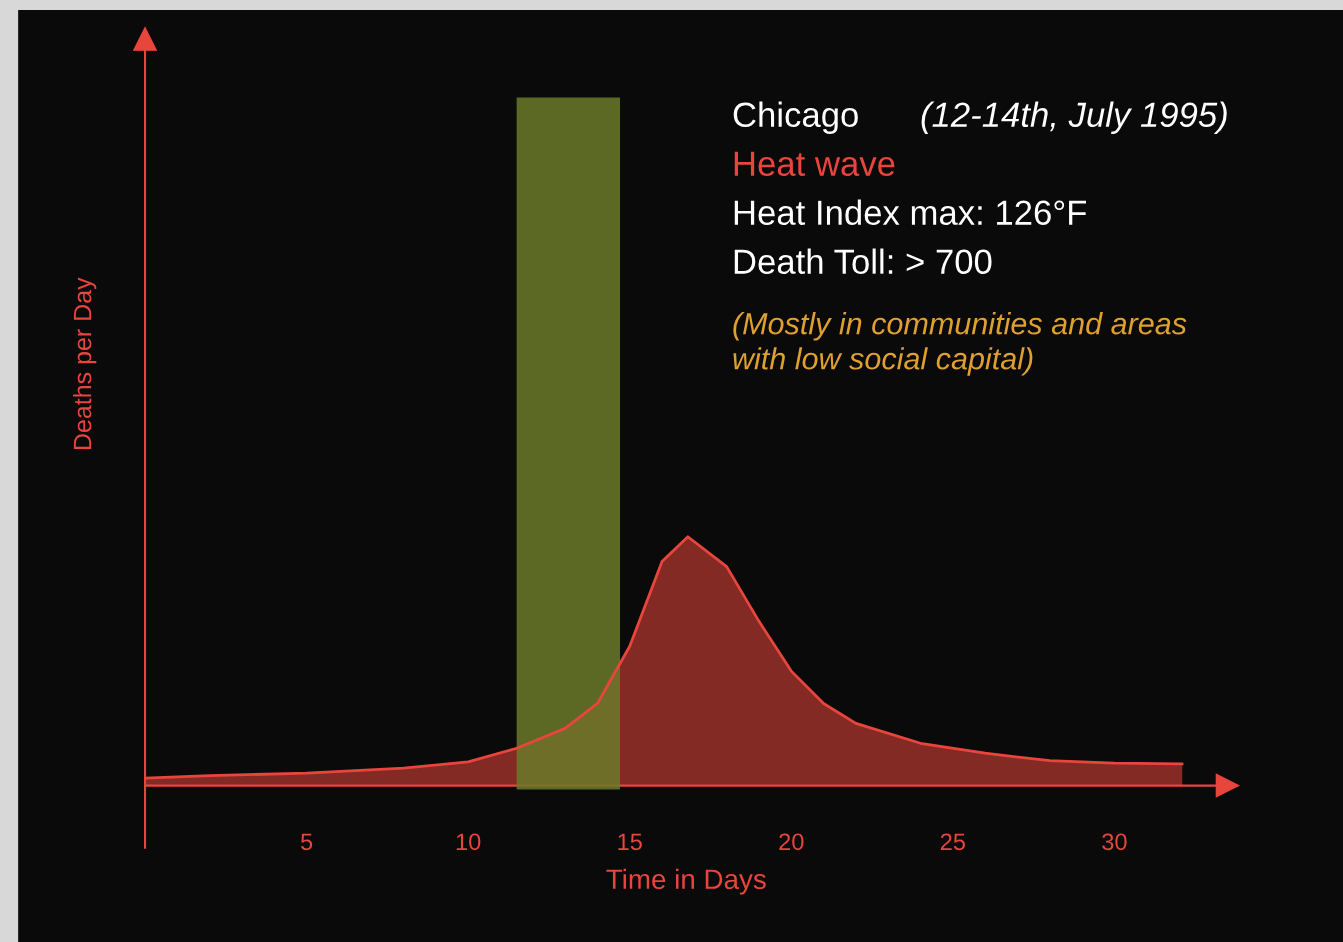 This screenshot has height=942, width=1343. I want to click on text: (12-14th, July 1995), so click(1074, 117).